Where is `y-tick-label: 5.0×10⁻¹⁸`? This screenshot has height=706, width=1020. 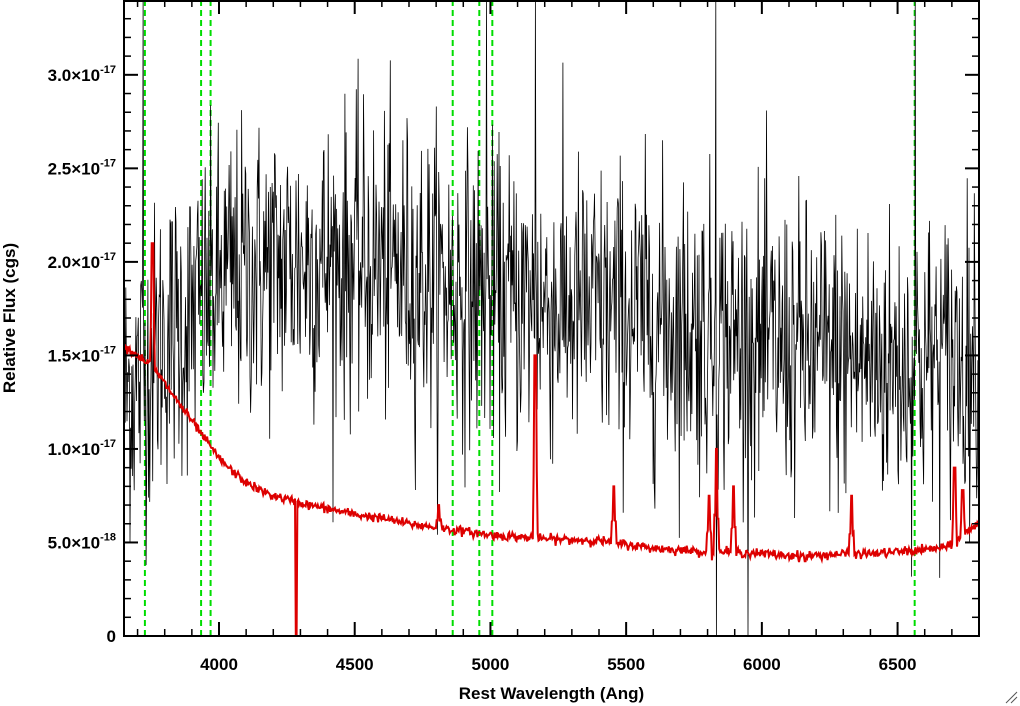 y-tick-label: 5.0×10⁻¹⁸ is located at coordinates (82, 541).